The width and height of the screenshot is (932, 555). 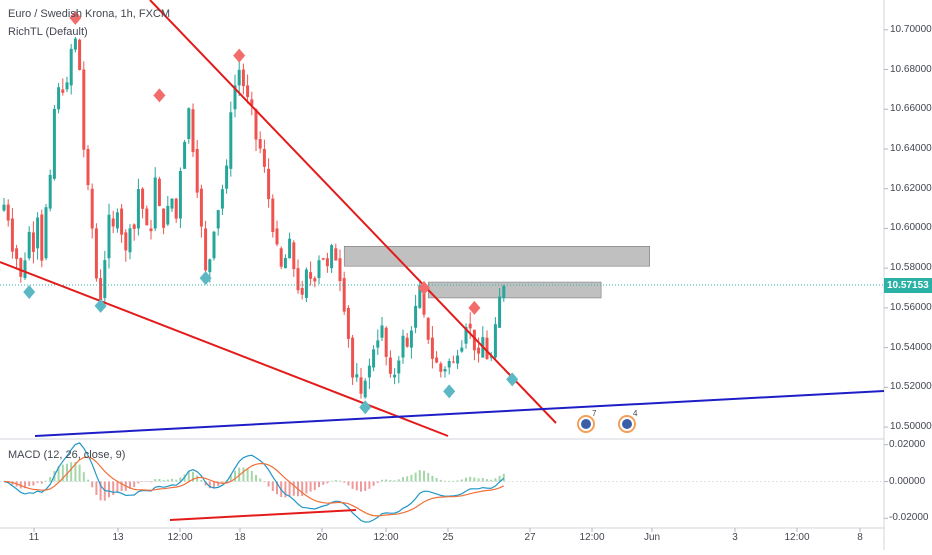 What do you see at coordinates (48, 32) in the screenshot?
I see `indicator-label: RichTL (Default)` at bounding box center [48, 32].